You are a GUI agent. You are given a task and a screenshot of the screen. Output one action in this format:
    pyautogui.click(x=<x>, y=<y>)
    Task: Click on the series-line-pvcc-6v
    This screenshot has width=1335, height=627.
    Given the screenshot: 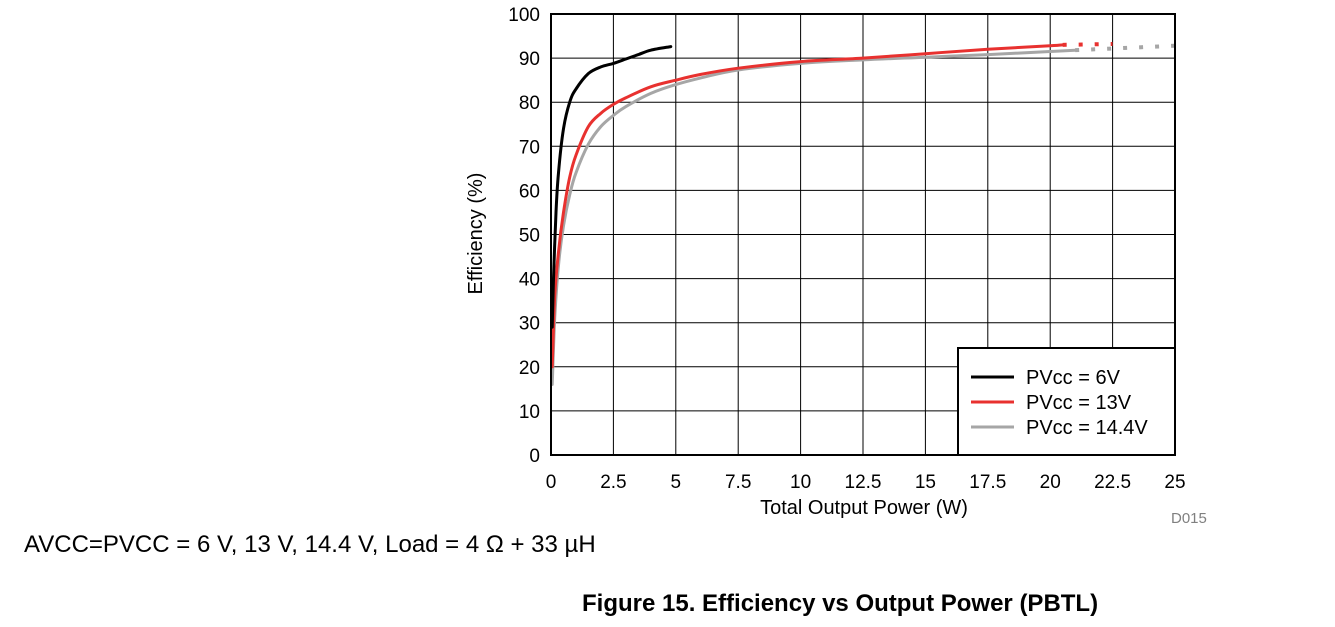 What is the action you would take?
    pyautogui.click(x=611, y=187)
    